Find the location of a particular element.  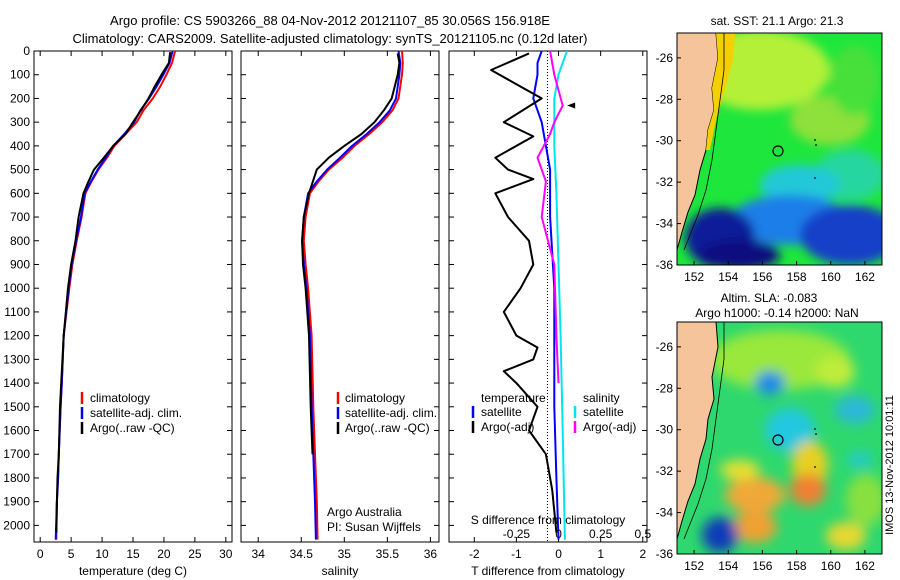

x-tick-label: 15 is located at coordinates (133, 554).